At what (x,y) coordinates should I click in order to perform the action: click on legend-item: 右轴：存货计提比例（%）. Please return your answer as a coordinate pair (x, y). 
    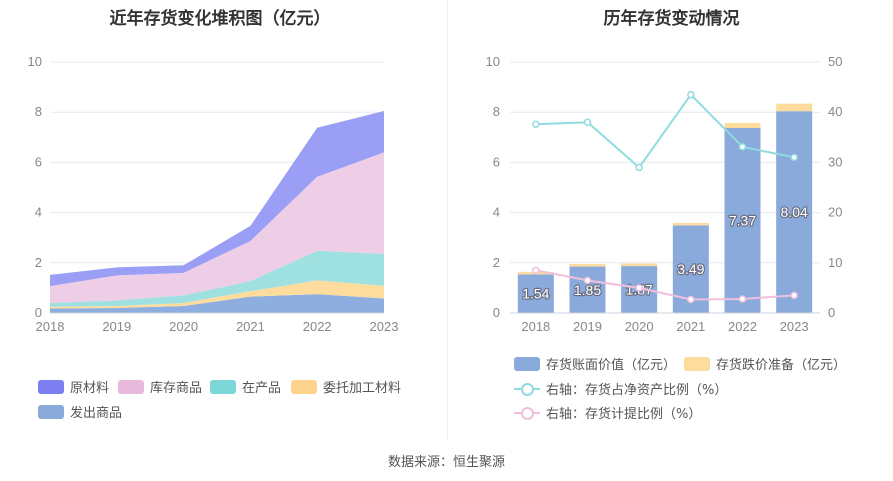
    Looking at the image, I should click on (607, 412).